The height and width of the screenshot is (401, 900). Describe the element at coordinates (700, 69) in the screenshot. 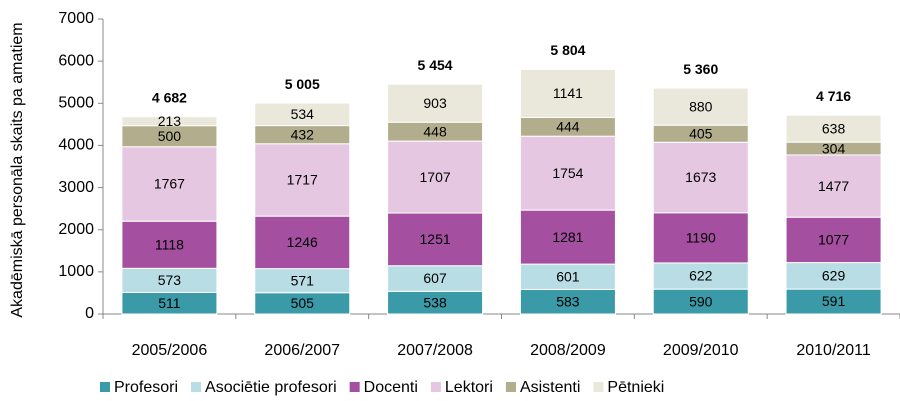

I see `total-label: 5 360` at that location.